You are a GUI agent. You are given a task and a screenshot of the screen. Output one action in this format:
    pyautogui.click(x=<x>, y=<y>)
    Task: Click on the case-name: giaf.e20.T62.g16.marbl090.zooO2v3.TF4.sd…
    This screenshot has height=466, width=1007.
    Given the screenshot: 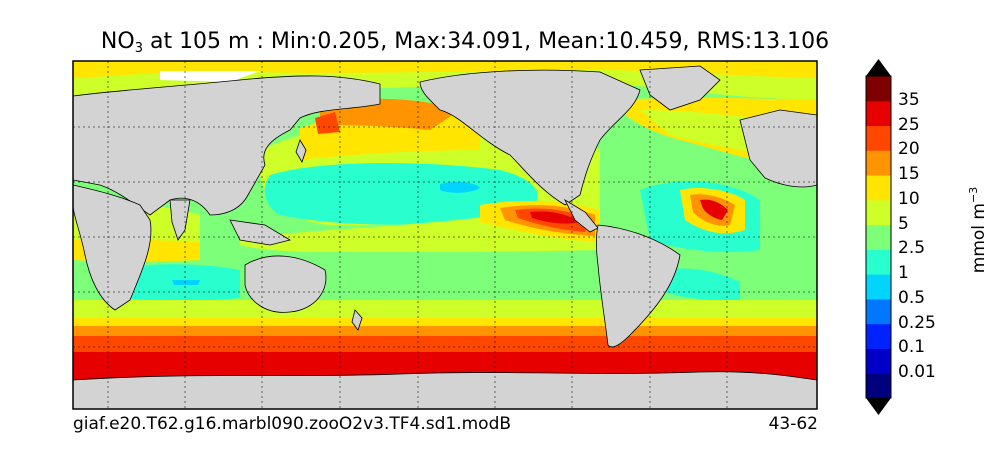 What is the action you would take?
    pyautogui.click(x=292, y=424)
    